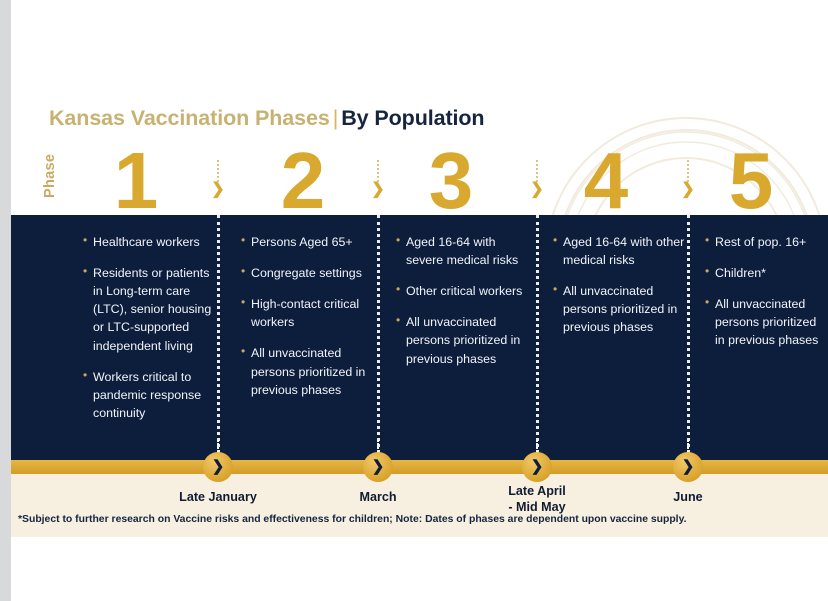 This screenshot has height=601, width=828. Describe the element at coordinates (764, 241) in the screenshot. I see `list-item: Rest of pop. 16+` at that location.